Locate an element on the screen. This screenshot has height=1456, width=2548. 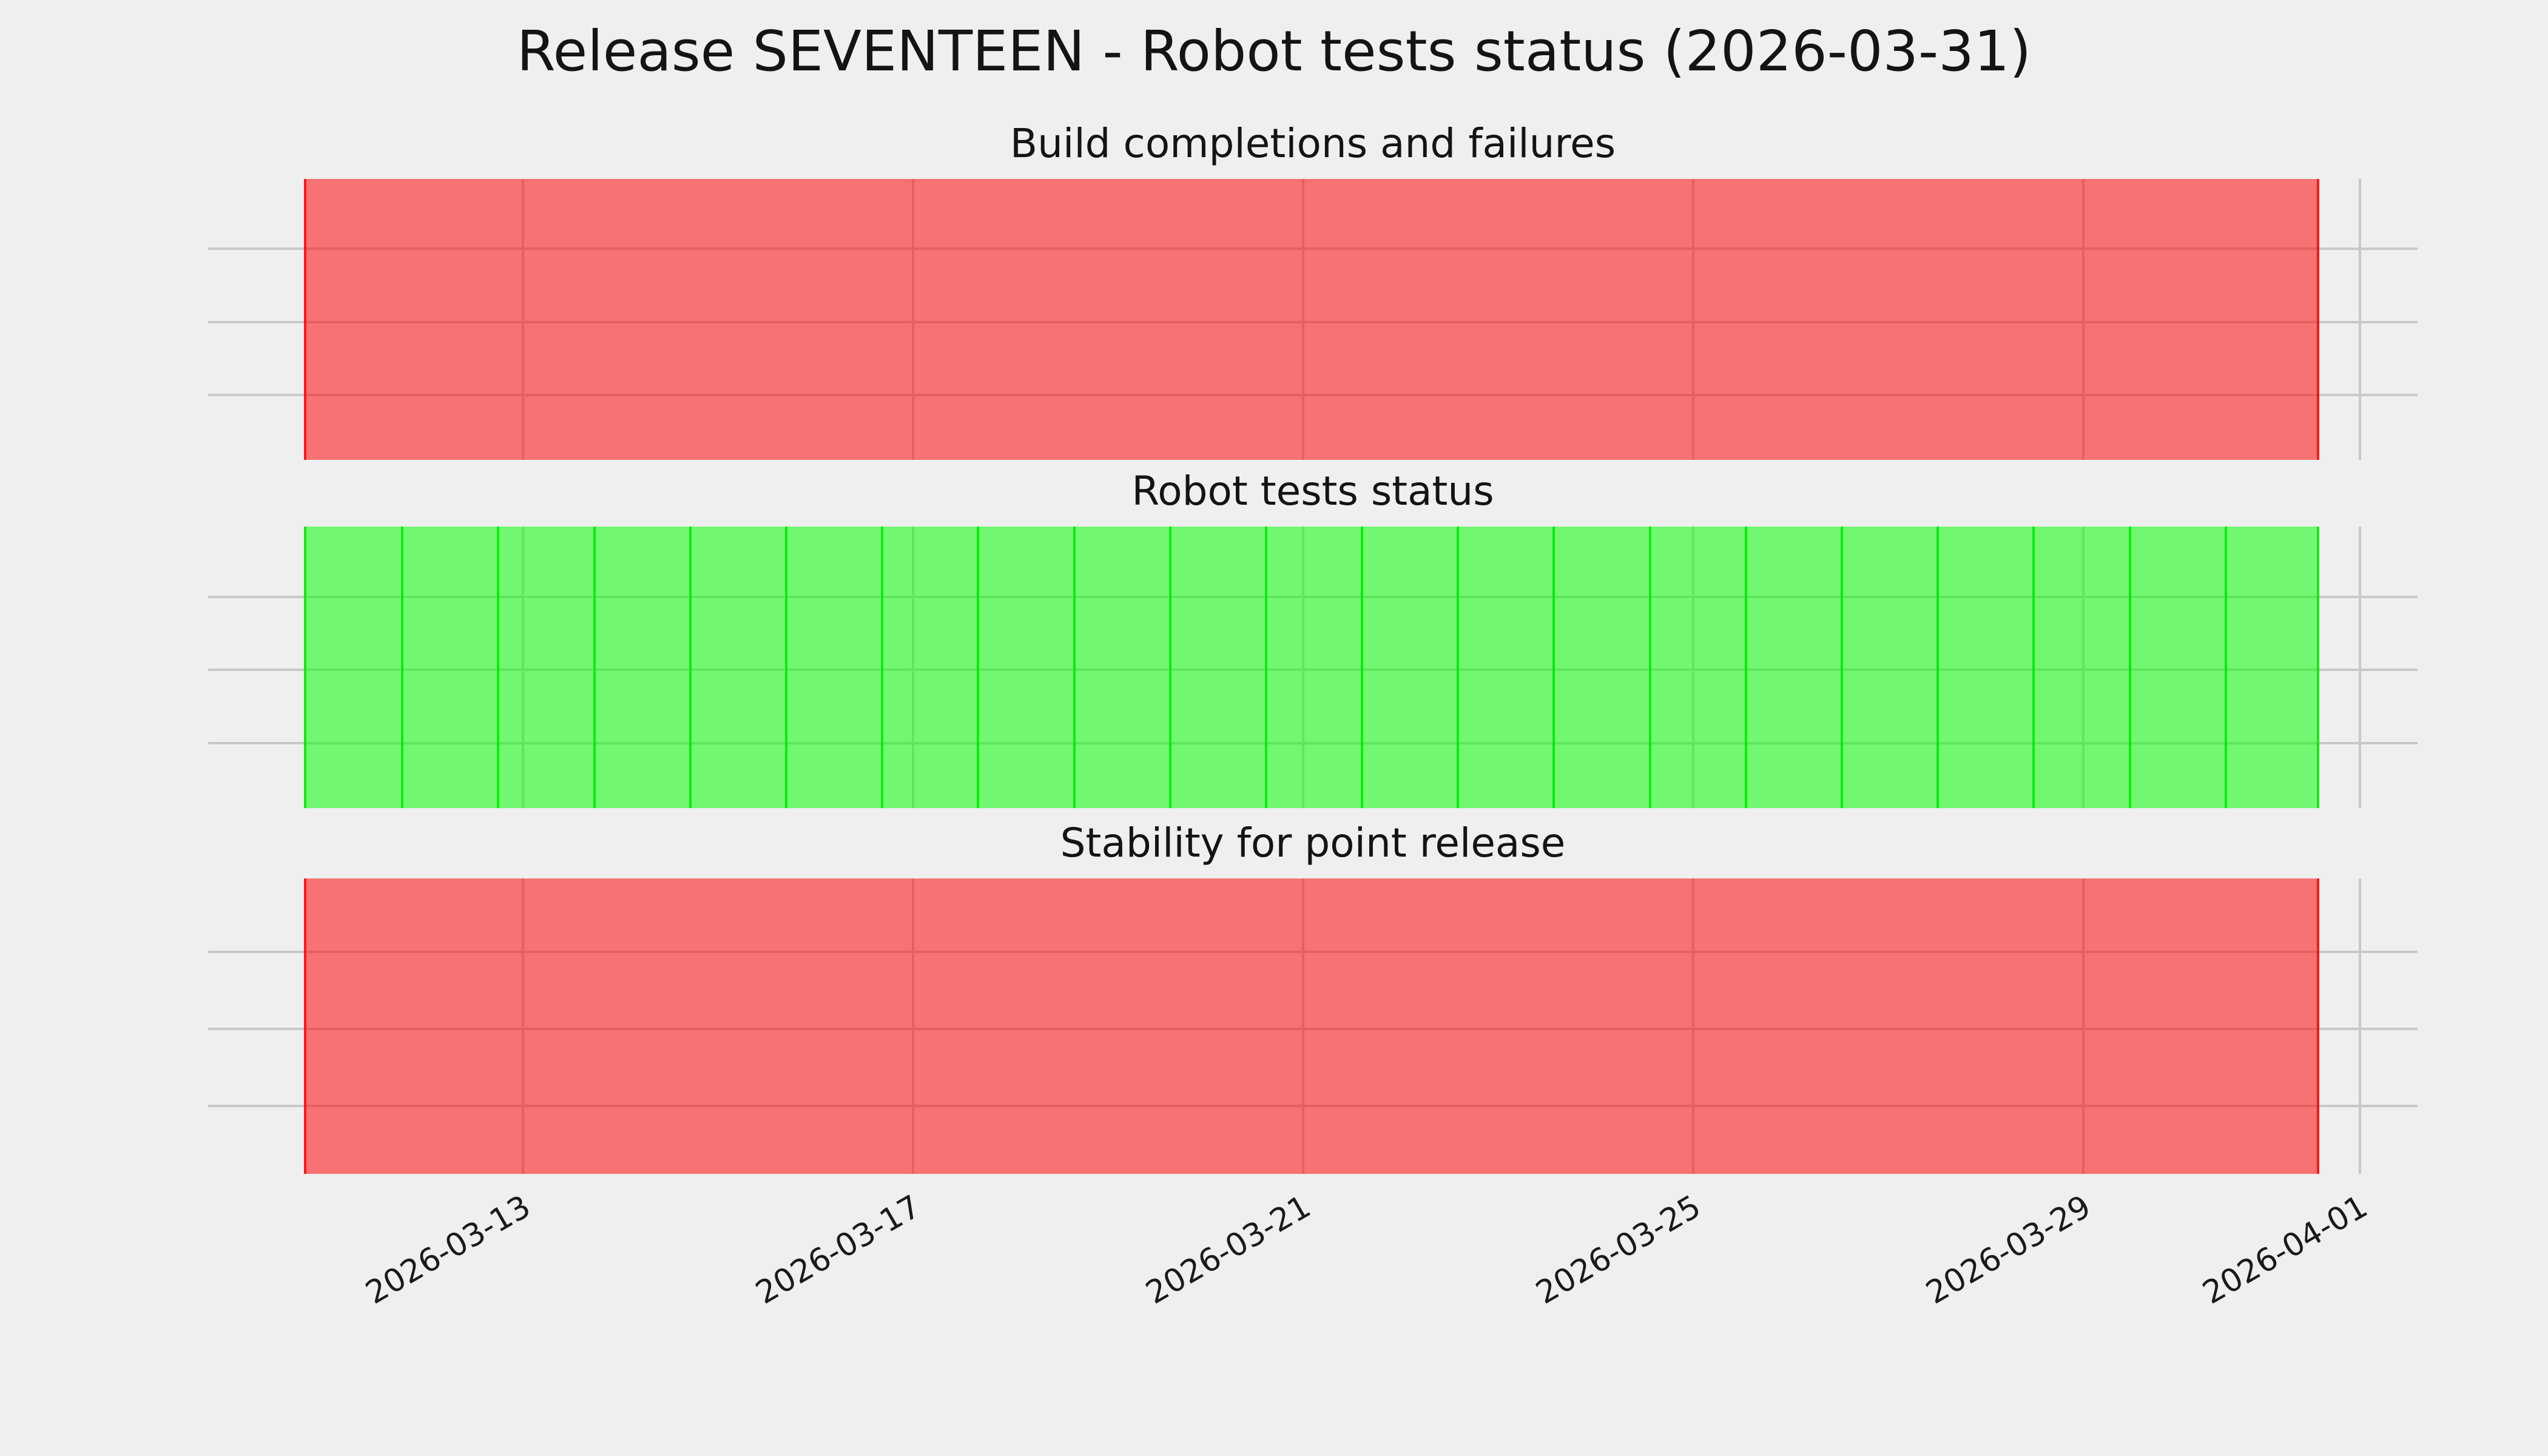
x-tick-label: 2026-03-21 is located at coordinates (1228, 1250).